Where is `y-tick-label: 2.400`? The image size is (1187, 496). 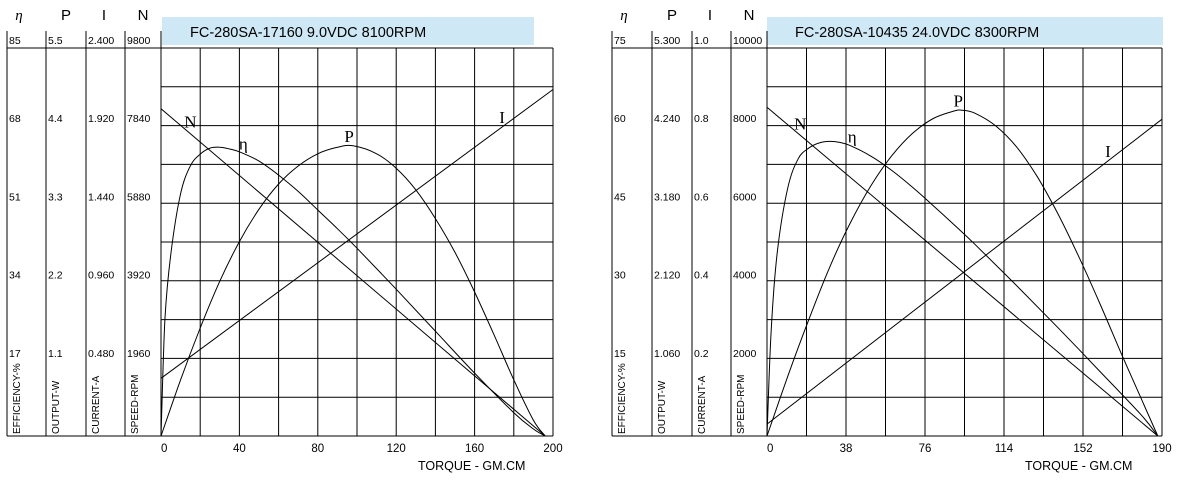 y-tick-label: 2.400 is located at coordinates (101, 41).